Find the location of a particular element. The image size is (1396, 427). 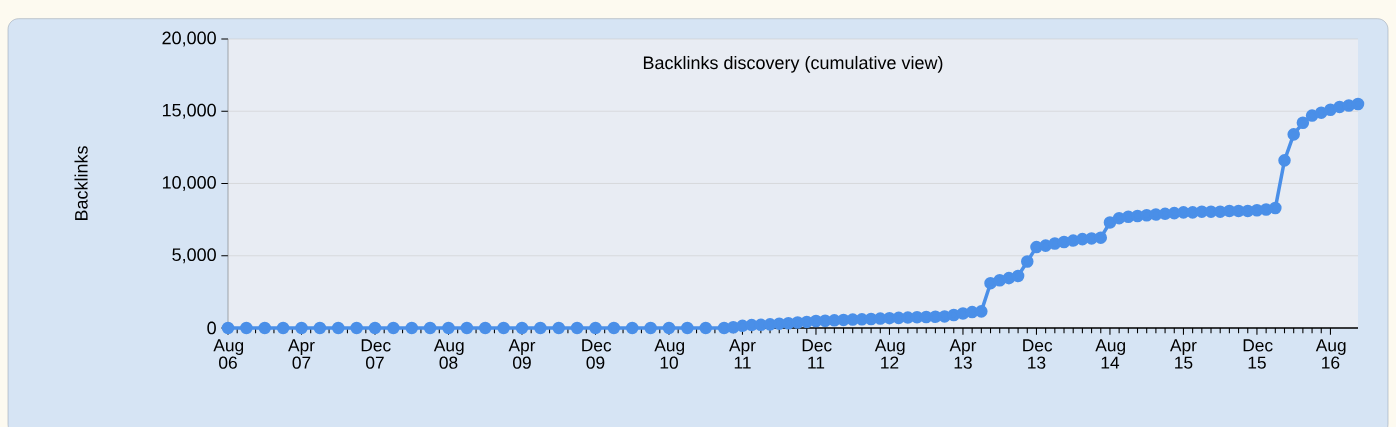

x-tick-label: Aug 06 is located at coordinates (228, 354).